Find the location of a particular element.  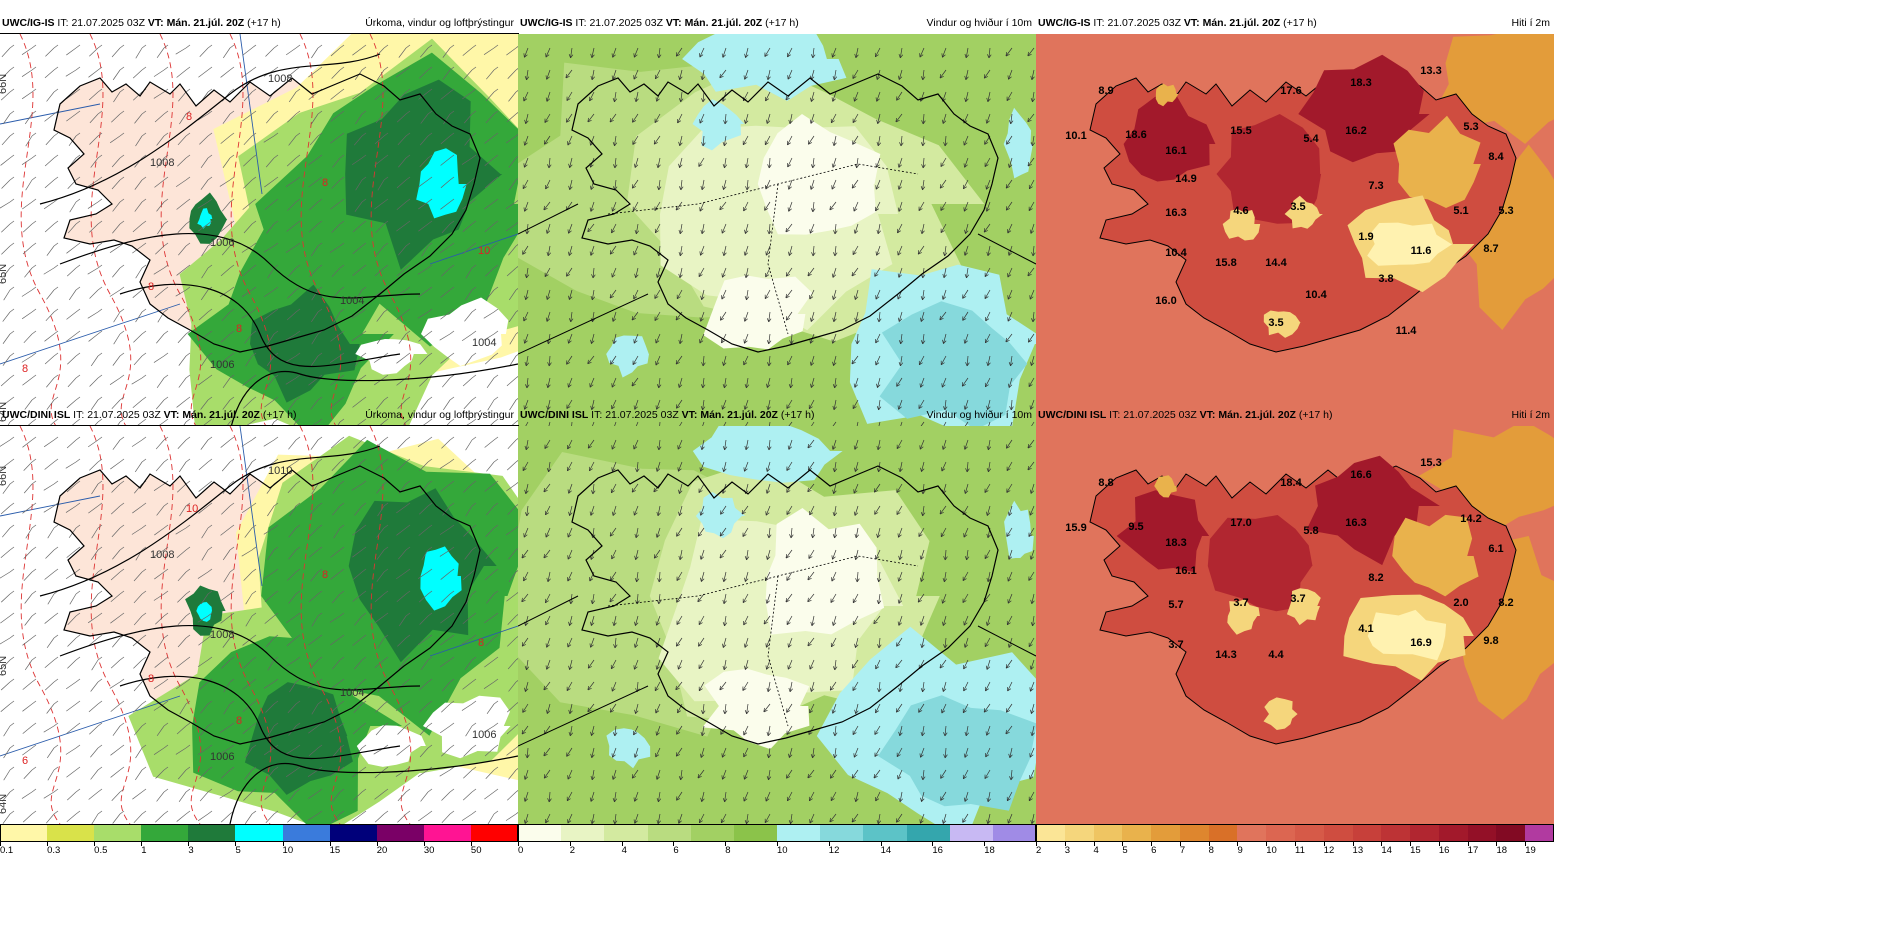

isotherm-label: 8 is located at coordinates (151, 287).